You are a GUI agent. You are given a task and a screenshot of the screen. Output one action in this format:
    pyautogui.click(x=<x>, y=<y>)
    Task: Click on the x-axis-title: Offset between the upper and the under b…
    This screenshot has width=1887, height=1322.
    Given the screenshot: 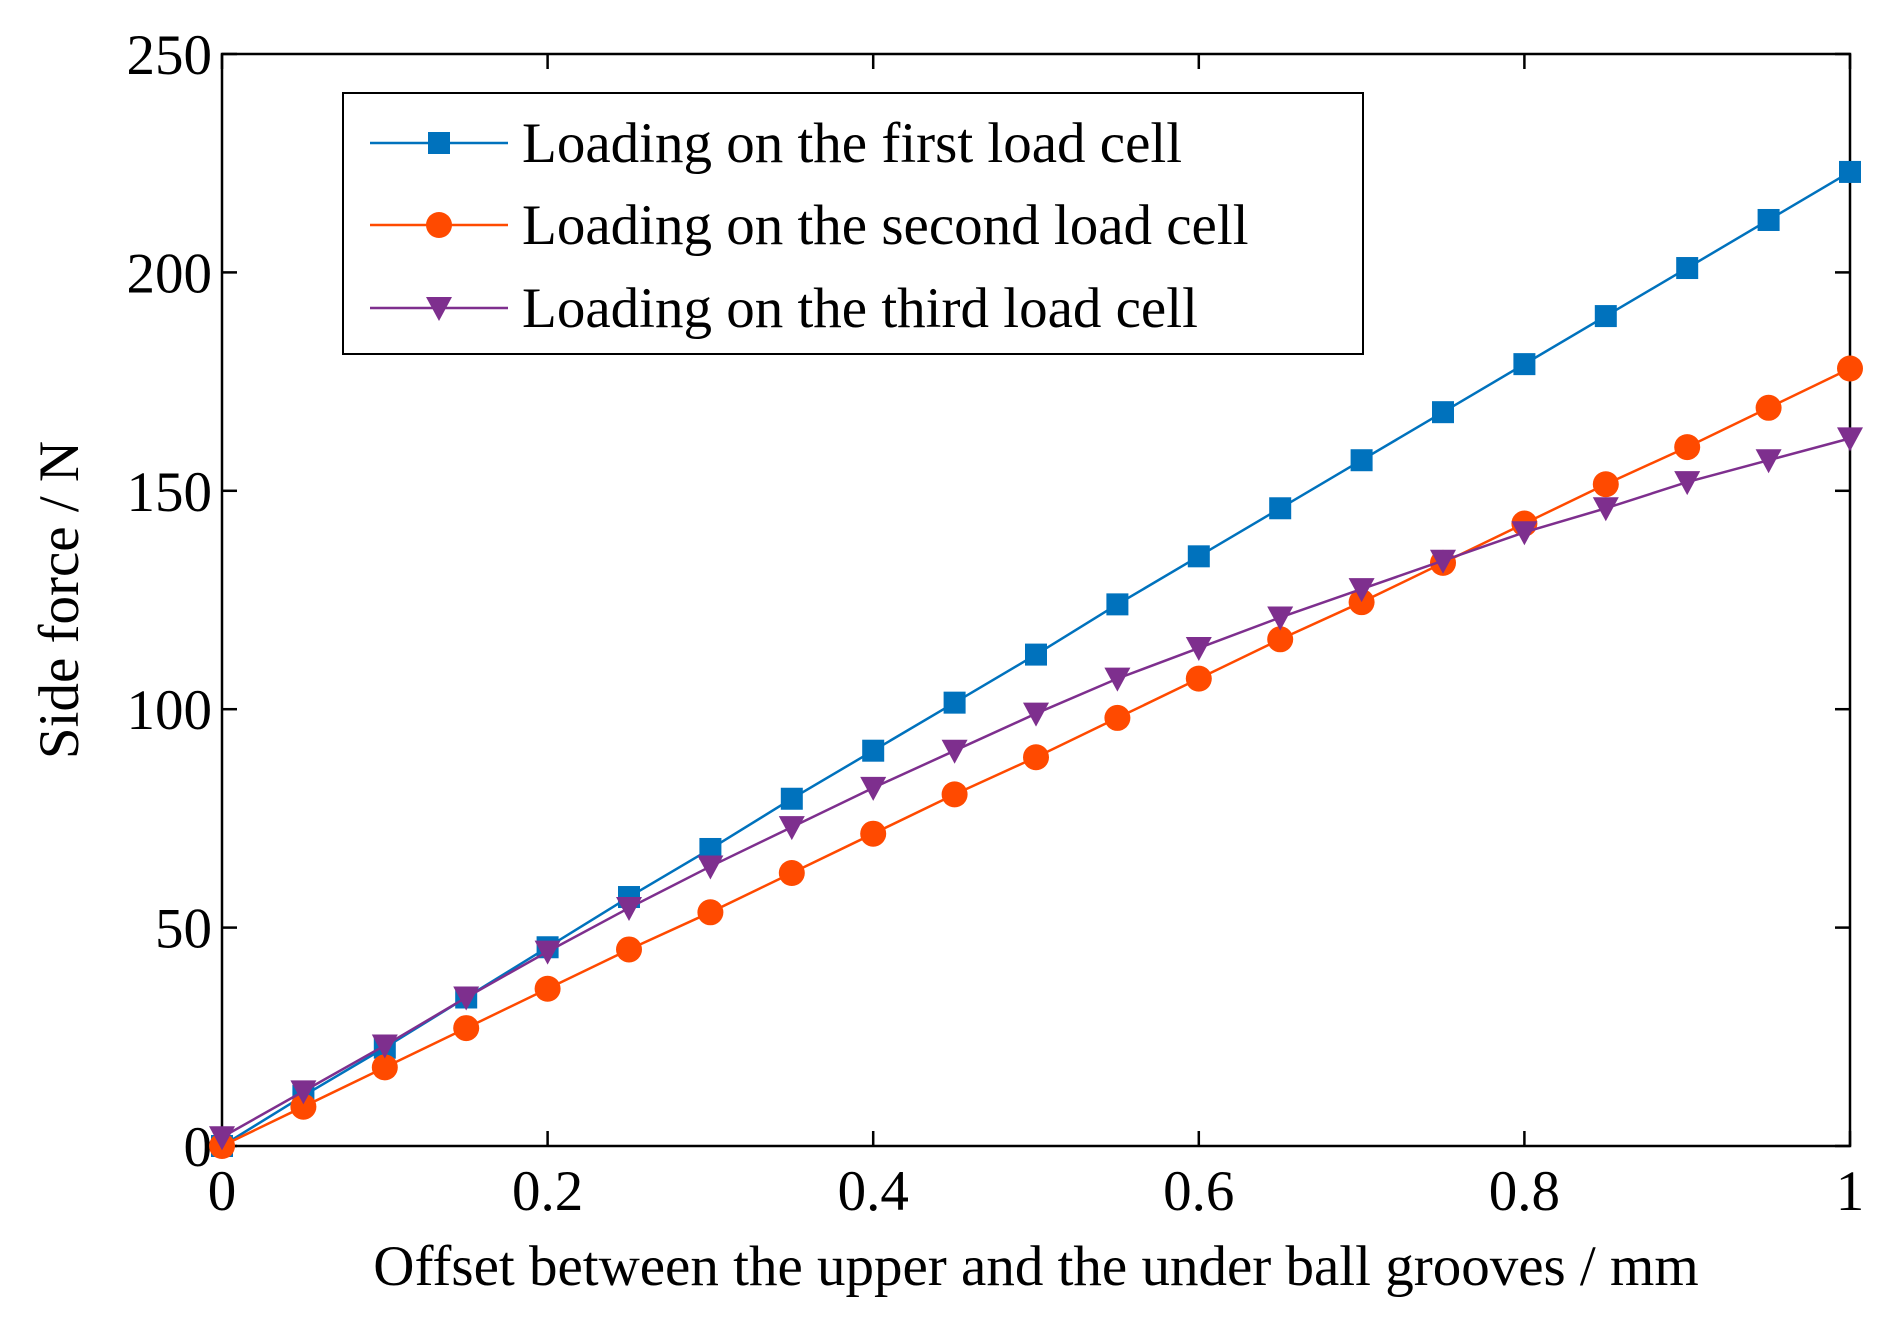 What is the action you would take?
    pyautogui.click(x=1035, y=1266)
    